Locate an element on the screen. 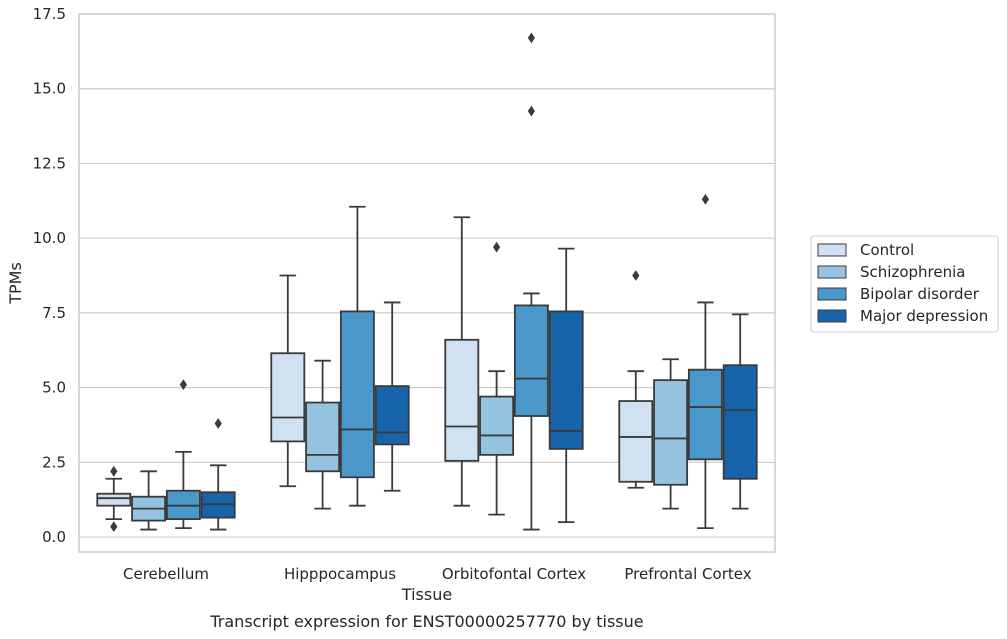 The height and width of the screenshot is (639, 1007). y-tick-label: 17.5 is located at coordinates (49, 14).